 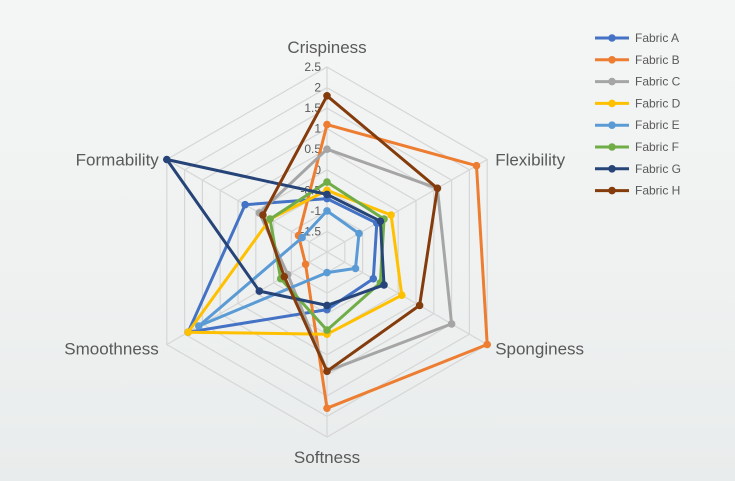 What do you see at coordinates (317, 129) in the screenshot?
I see `tick-label: 1` at bounding box center [317, 129].